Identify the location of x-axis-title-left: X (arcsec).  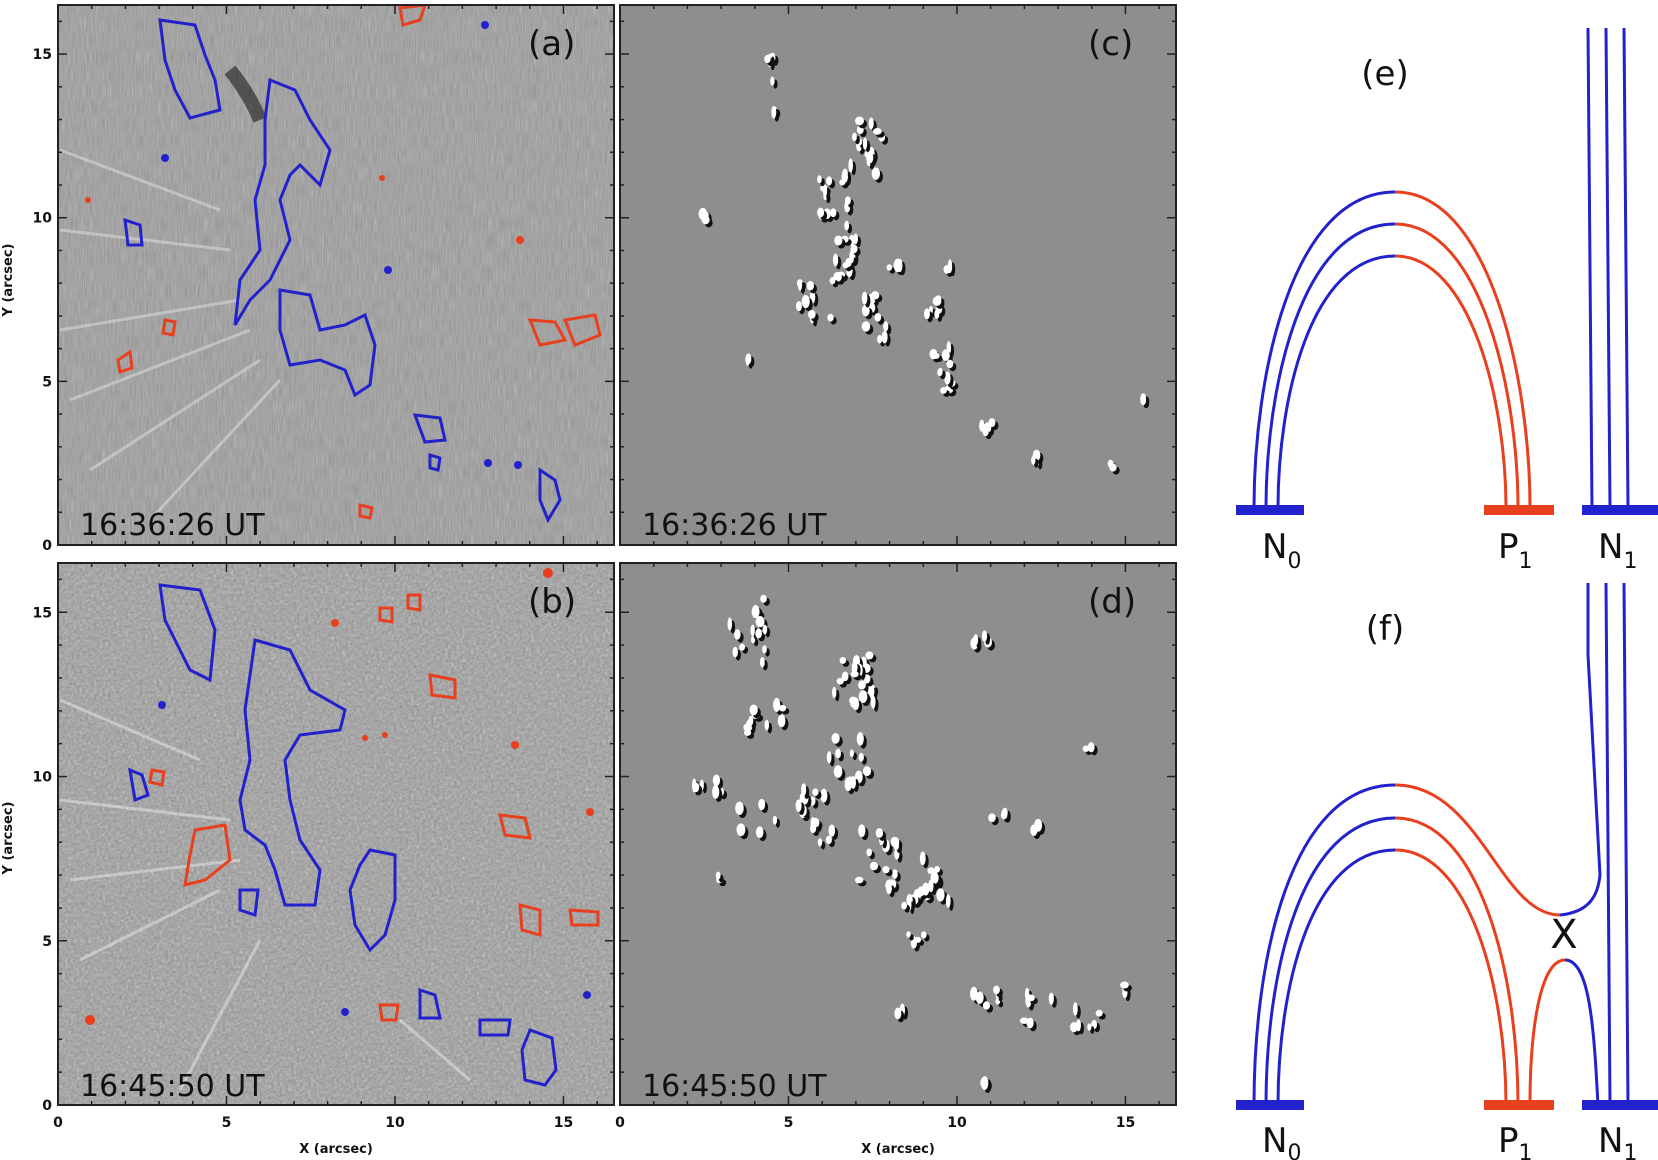
(336, 1149).